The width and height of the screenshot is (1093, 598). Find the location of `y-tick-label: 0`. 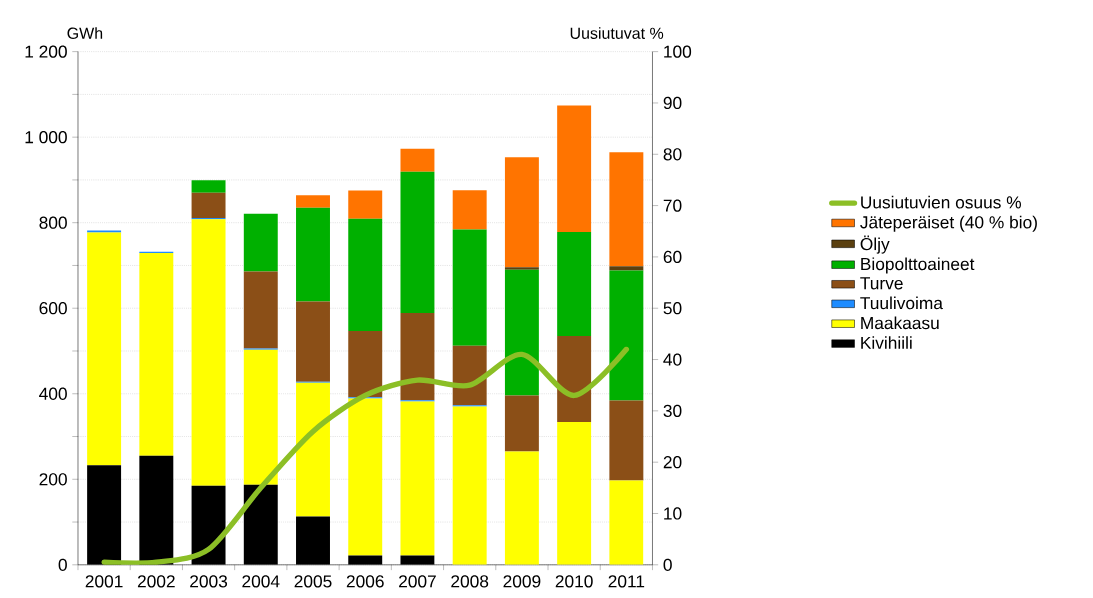

y-tick-label: 0 is located at coordinates (62, 565).